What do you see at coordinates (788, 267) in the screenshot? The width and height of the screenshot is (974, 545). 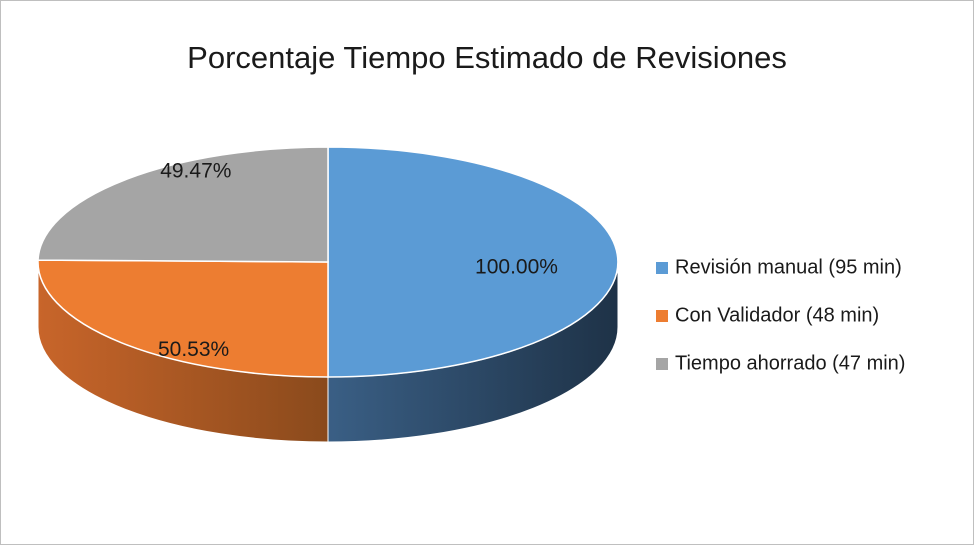 I see `legend-label: Revisión manual (95 min)` at bounding box center [788, 267].